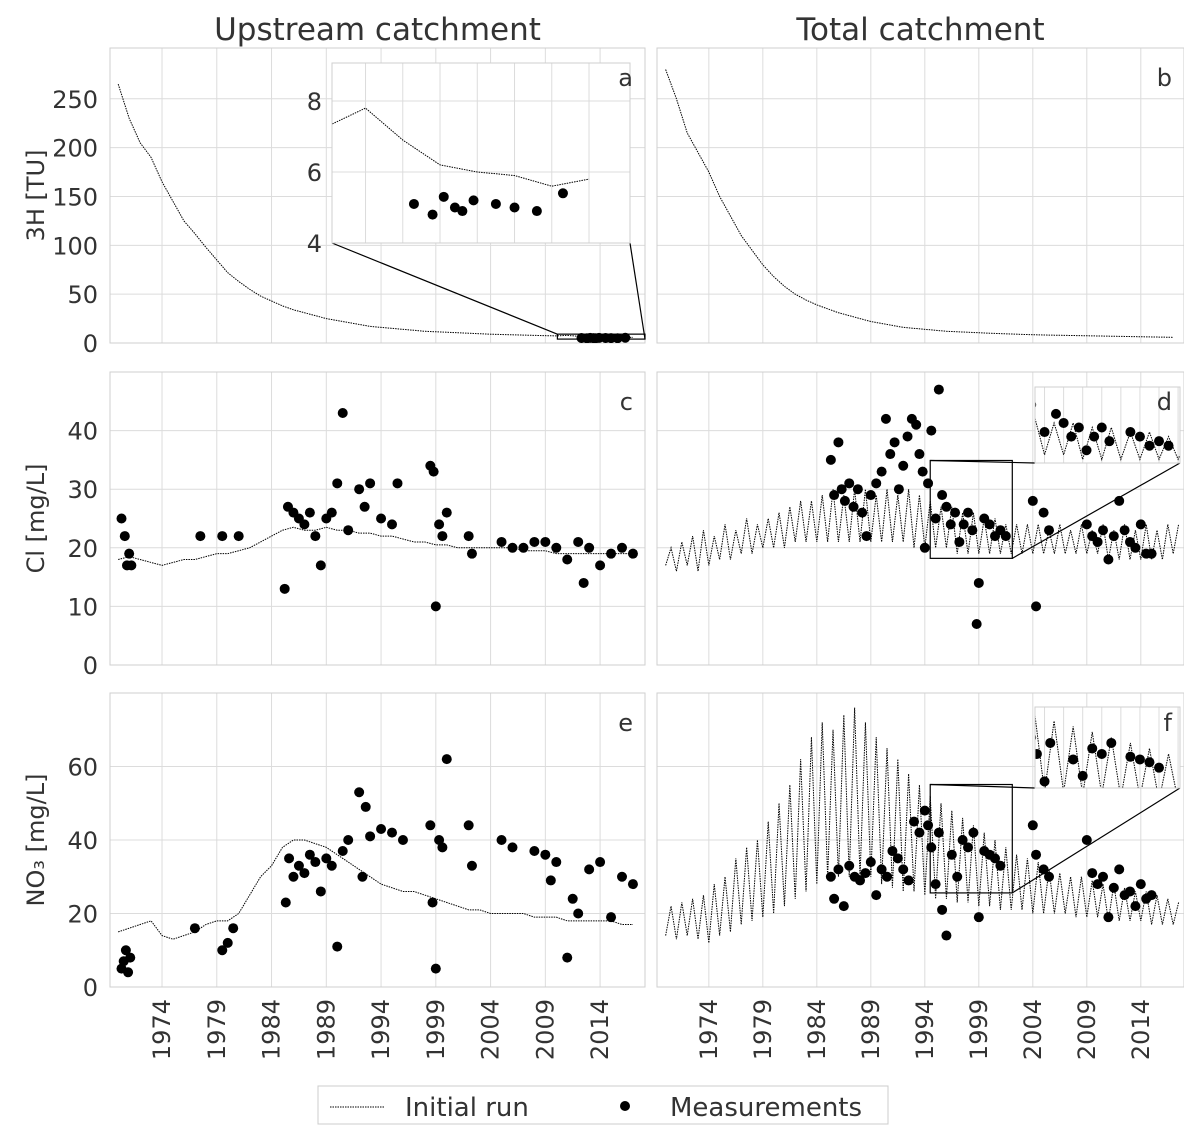 Image resolution: width=1184 pixels, height=1126 pixels. I want to click on y-tick-label: 200, so click(75, 149).